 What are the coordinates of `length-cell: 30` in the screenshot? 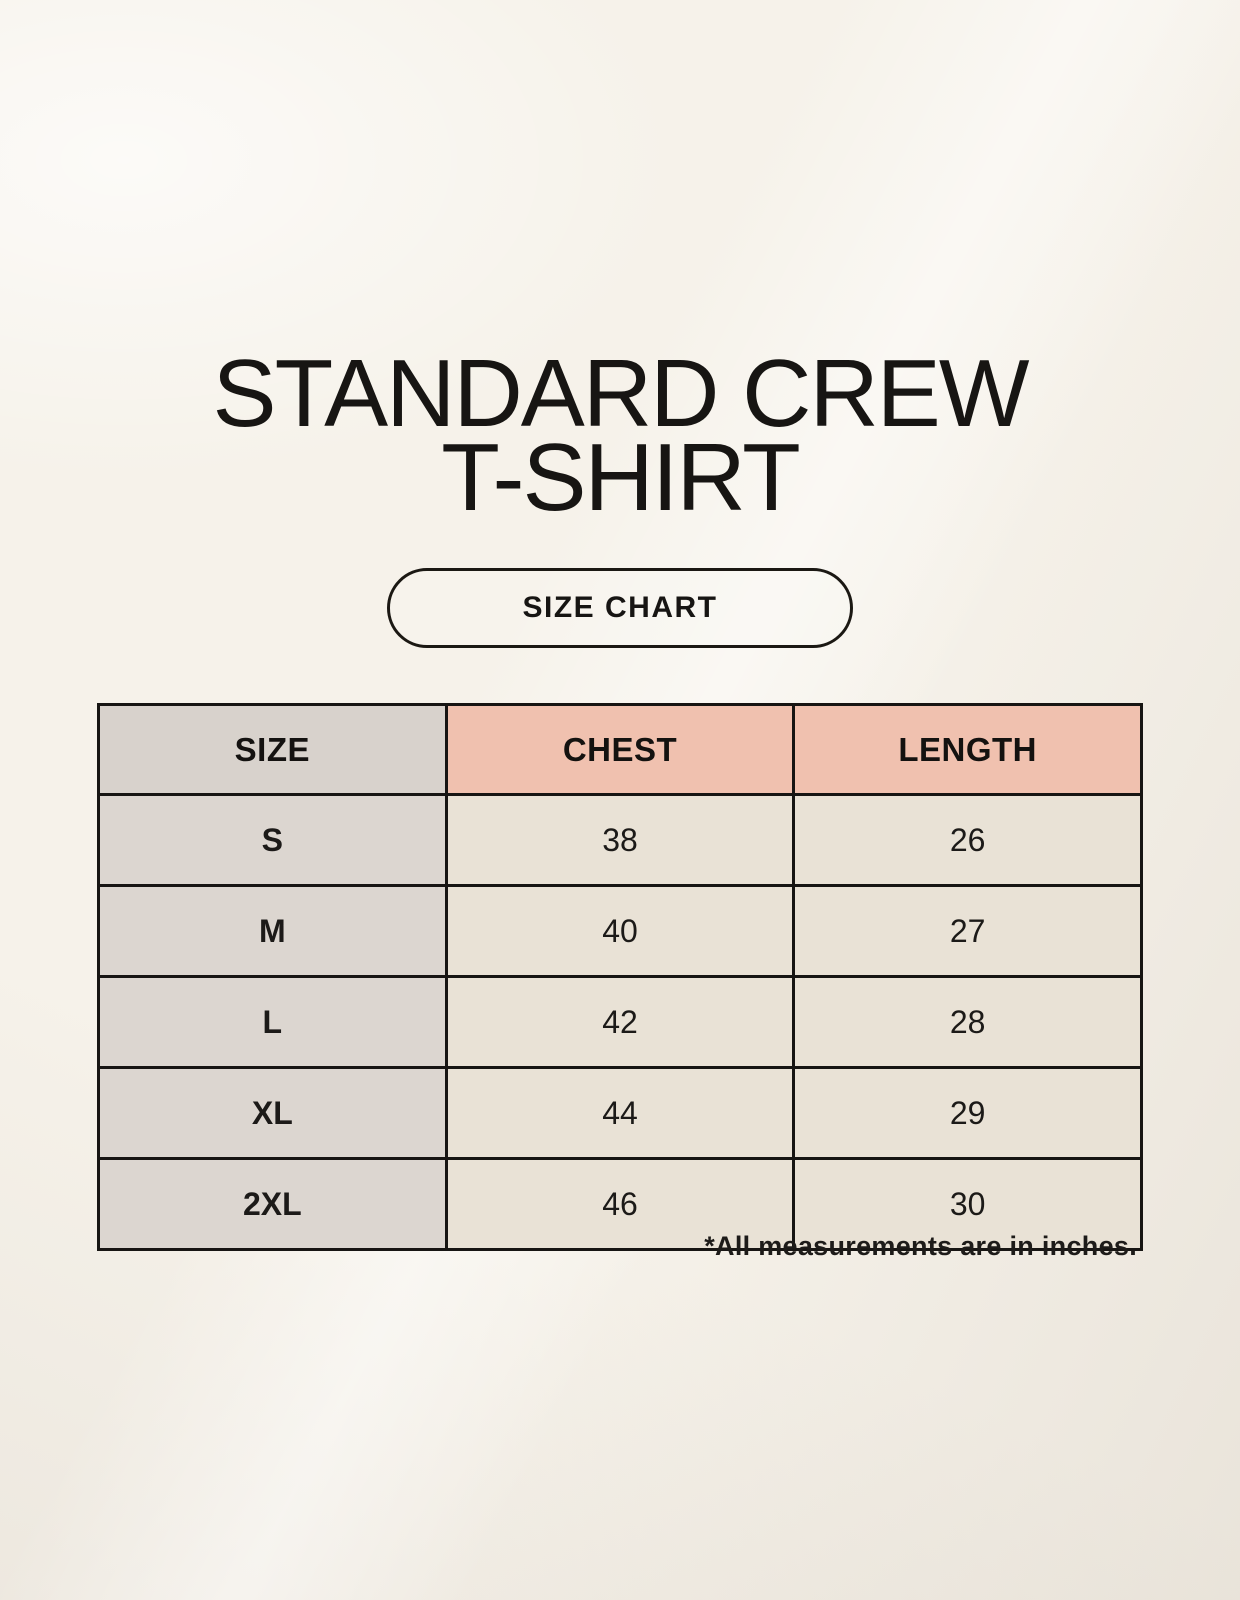 It's located at (967, 1204).